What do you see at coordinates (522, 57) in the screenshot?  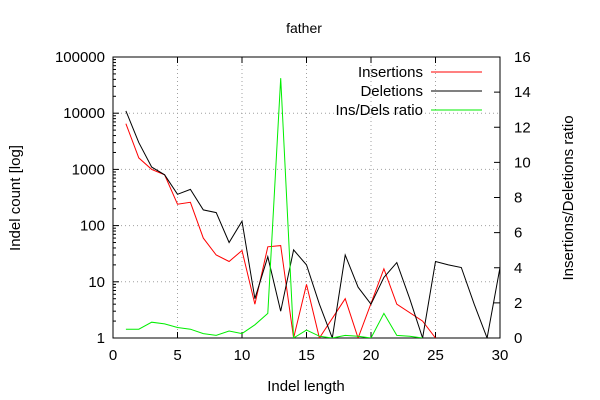 I see `y2-tick-label: 16` at bounding box center [522, 57].